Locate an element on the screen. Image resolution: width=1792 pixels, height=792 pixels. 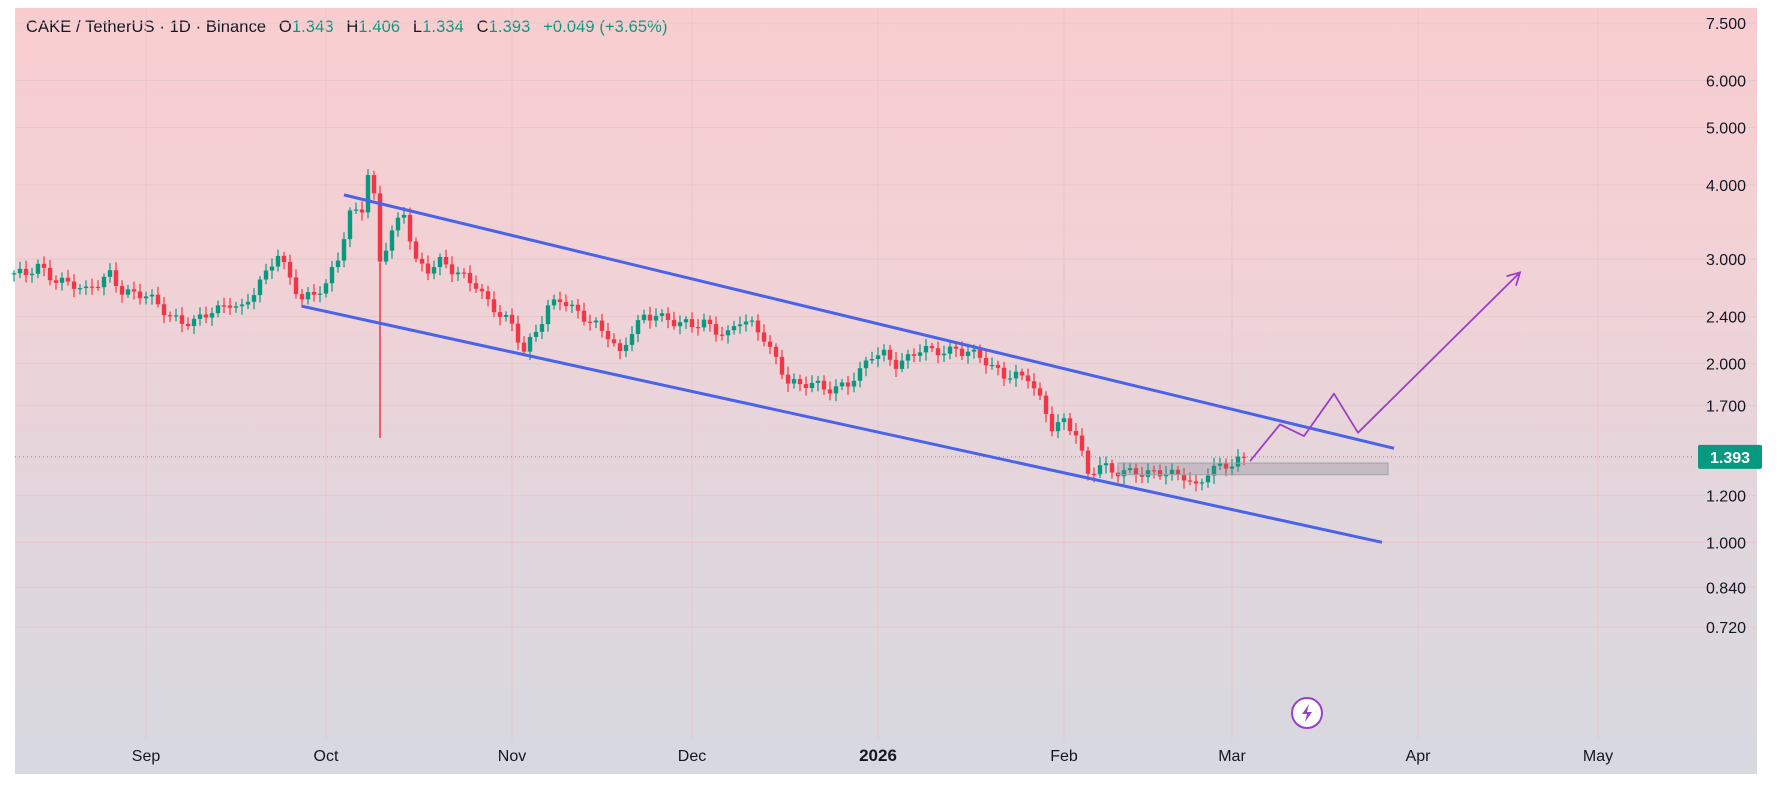
projection-path is located at coordinates (1385, 366).